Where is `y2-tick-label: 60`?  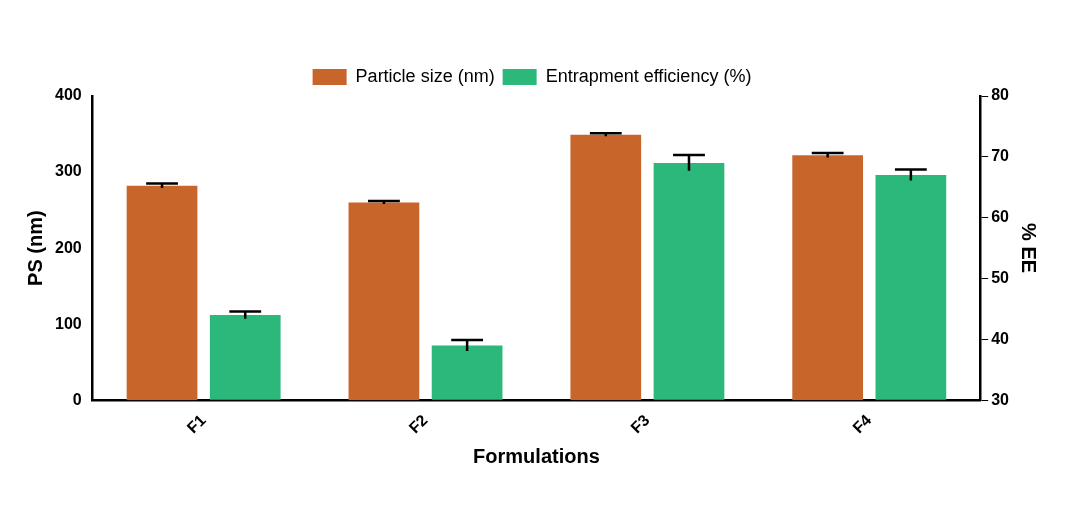
y2-tick-label: 60 is located at coordinates (1000, 217).